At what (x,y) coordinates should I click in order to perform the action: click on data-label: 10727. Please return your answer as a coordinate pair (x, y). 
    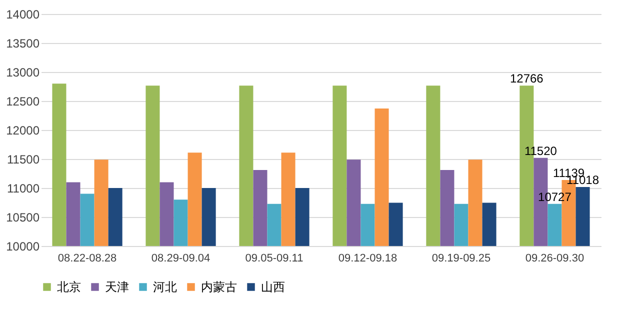
    Looking at the image, I should click on (555, 197).